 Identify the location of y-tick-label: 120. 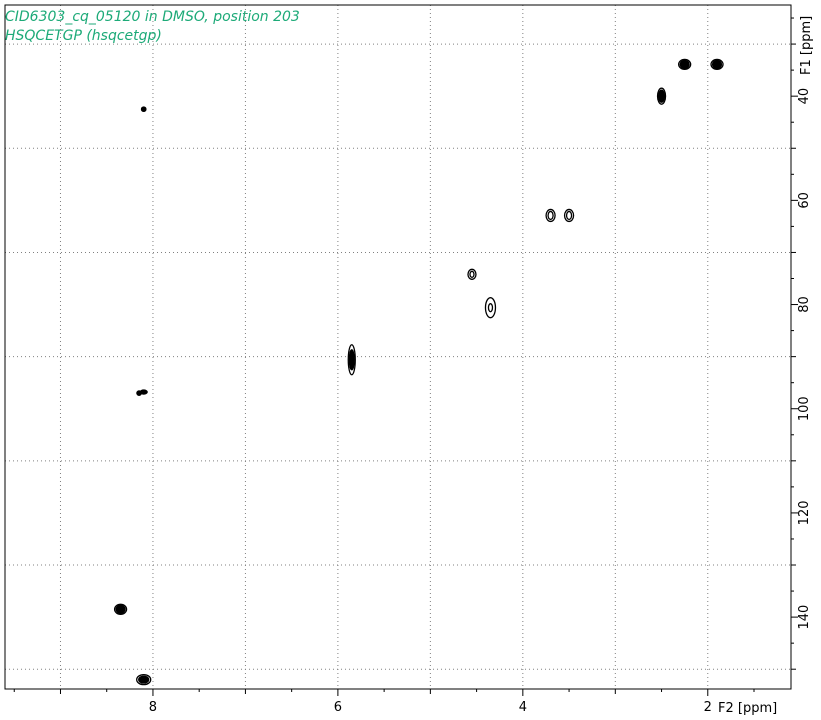
(804, 513).